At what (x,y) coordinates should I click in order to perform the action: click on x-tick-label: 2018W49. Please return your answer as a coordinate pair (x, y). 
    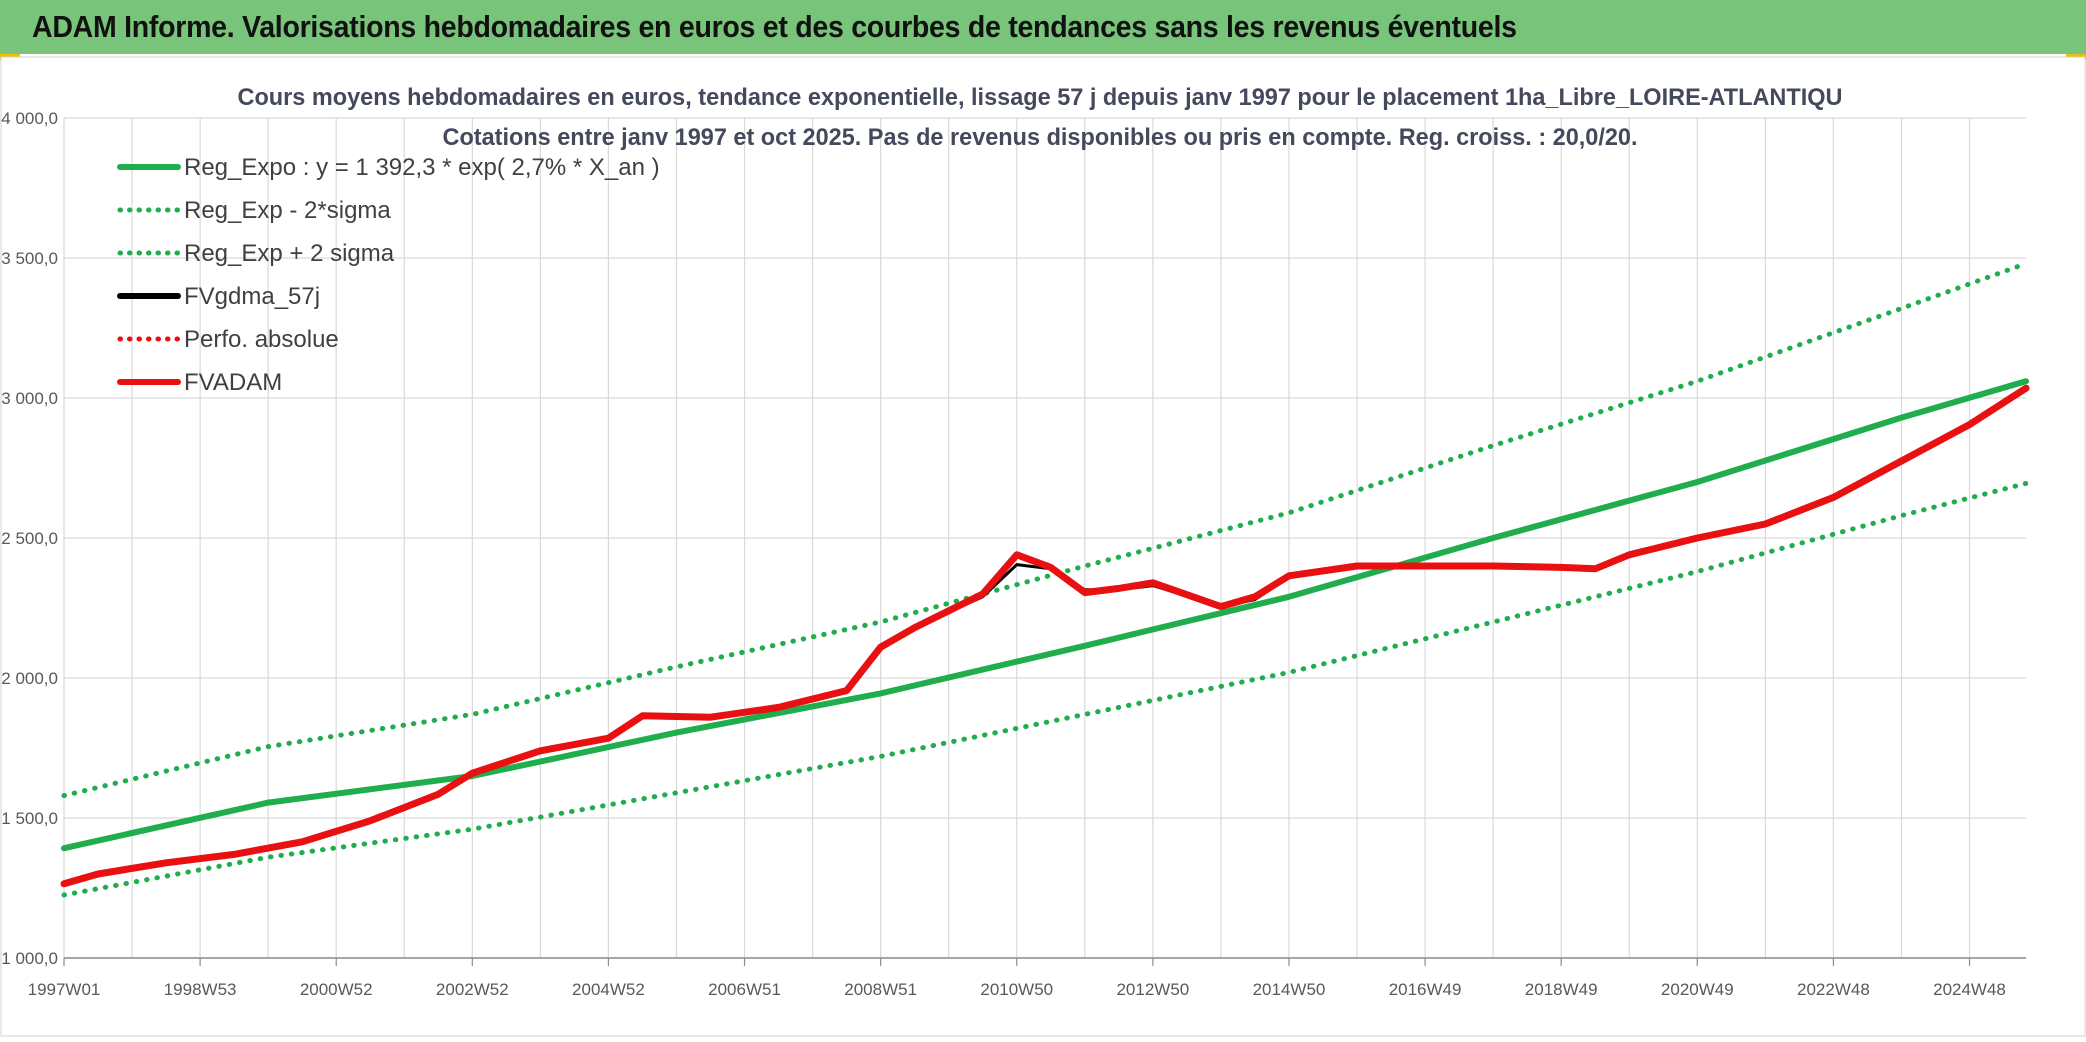
    Looking at the image, I should click on (1561, 989).